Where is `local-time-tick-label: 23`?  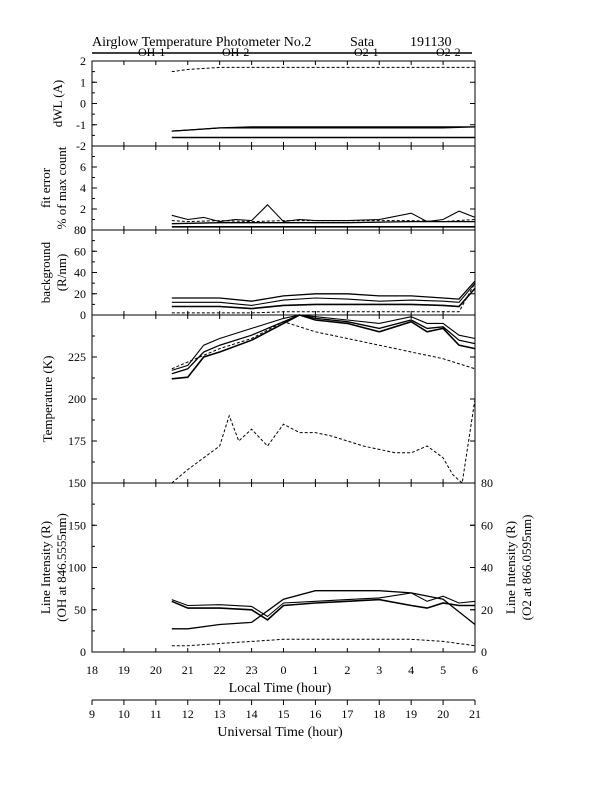 local-time-tick-label: 23 is located at coordinates (252, 670).